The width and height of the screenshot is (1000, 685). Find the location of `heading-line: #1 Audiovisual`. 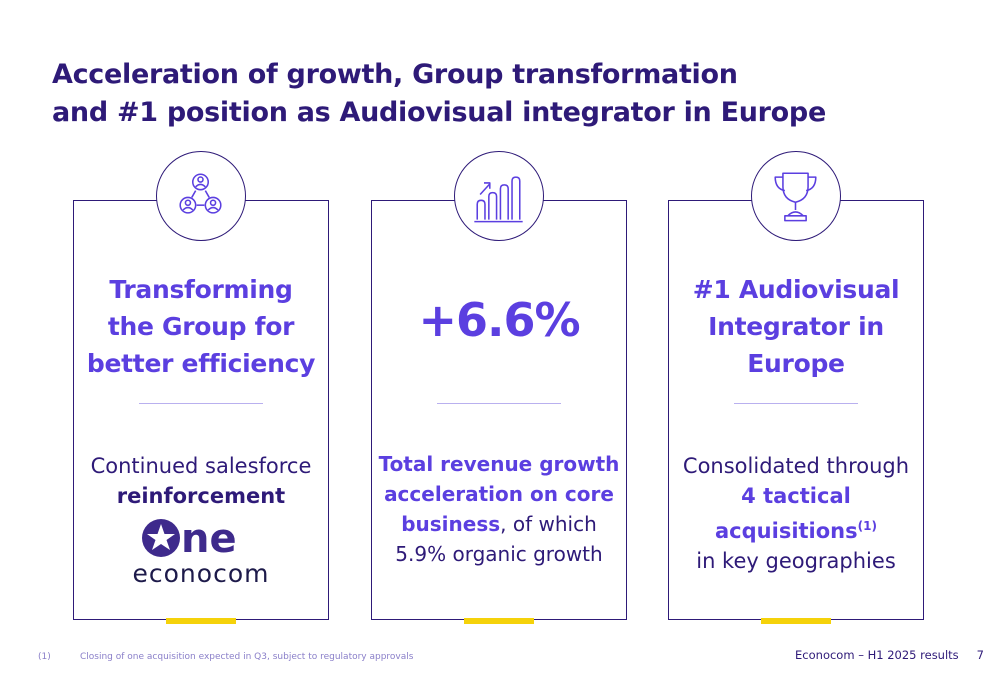

heading-line: #1 Audiovisual is located at coordinates (796, 289).